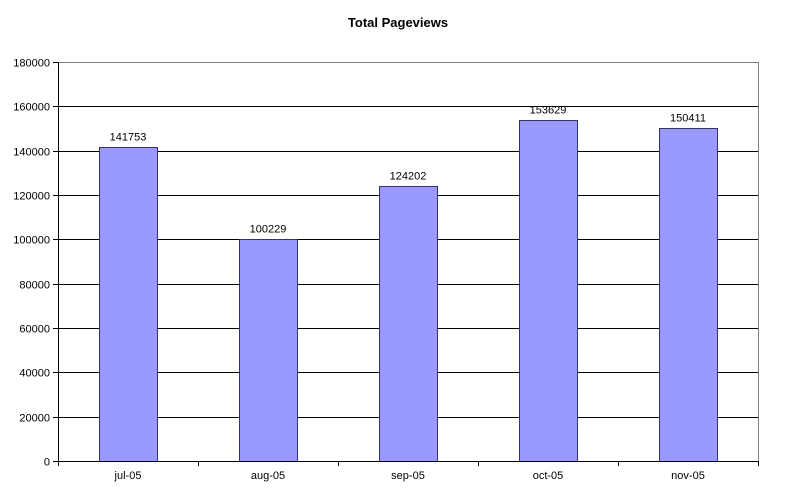 Image resolution: width=800 pixels, height=496 pixels. I want to click on data-label: 153629, so click(548, 111).